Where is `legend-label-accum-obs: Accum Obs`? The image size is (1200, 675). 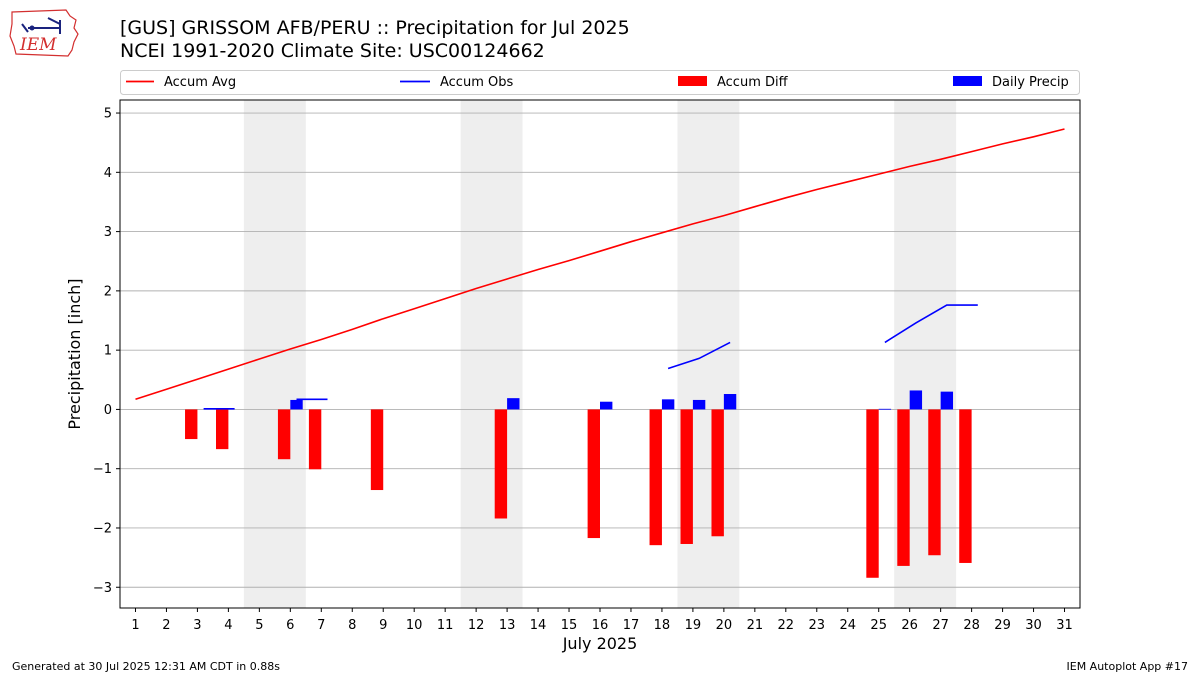 legend-label-accum-obs: Accum Obs is located at coordinates (476, 82).